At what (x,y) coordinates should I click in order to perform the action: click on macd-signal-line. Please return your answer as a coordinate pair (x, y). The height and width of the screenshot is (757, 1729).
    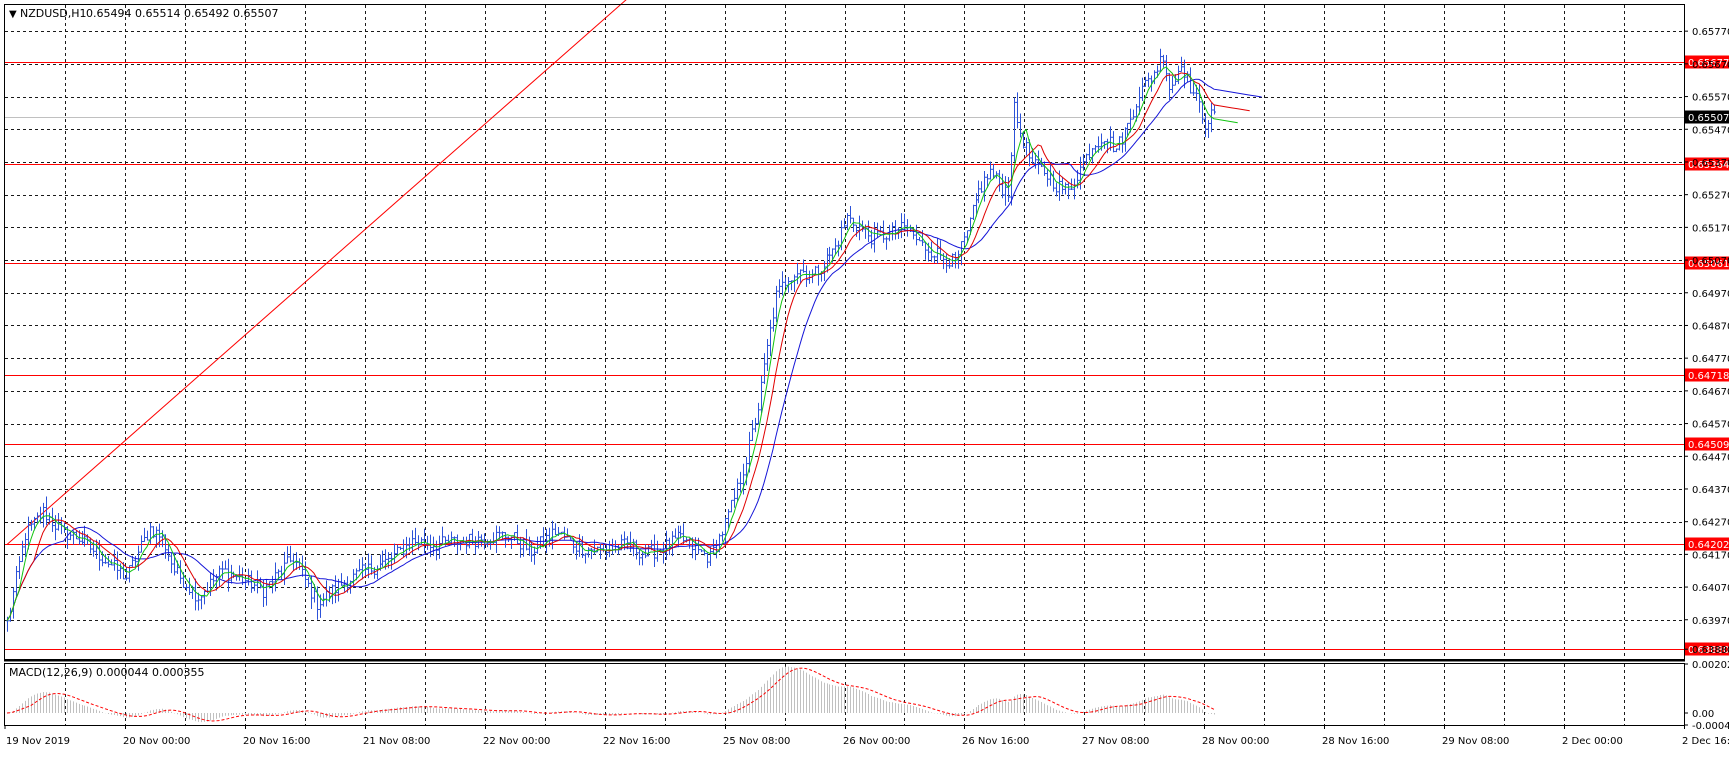
    Looking at the image, I should click on (610, 694).